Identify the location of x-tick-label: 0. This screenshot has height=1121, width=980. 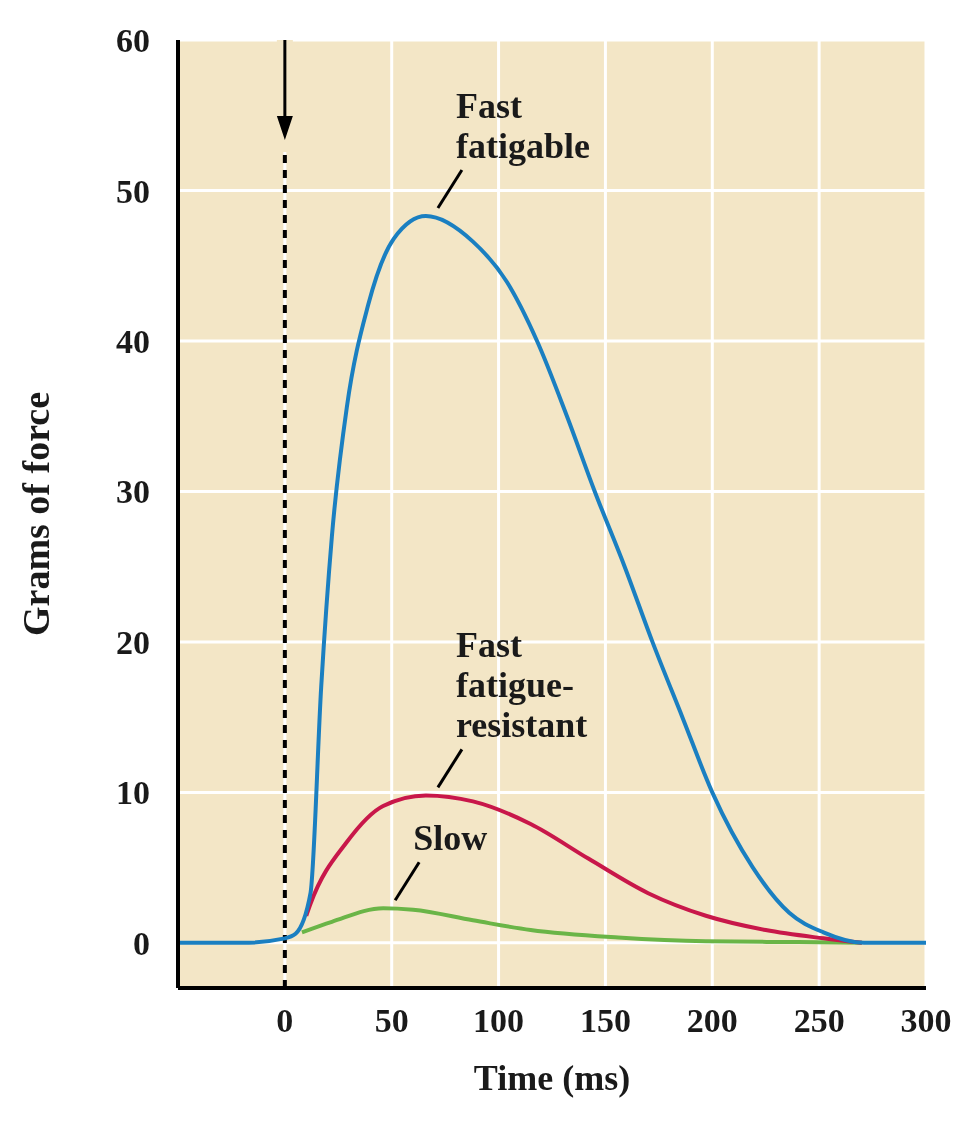
(285, 1021).